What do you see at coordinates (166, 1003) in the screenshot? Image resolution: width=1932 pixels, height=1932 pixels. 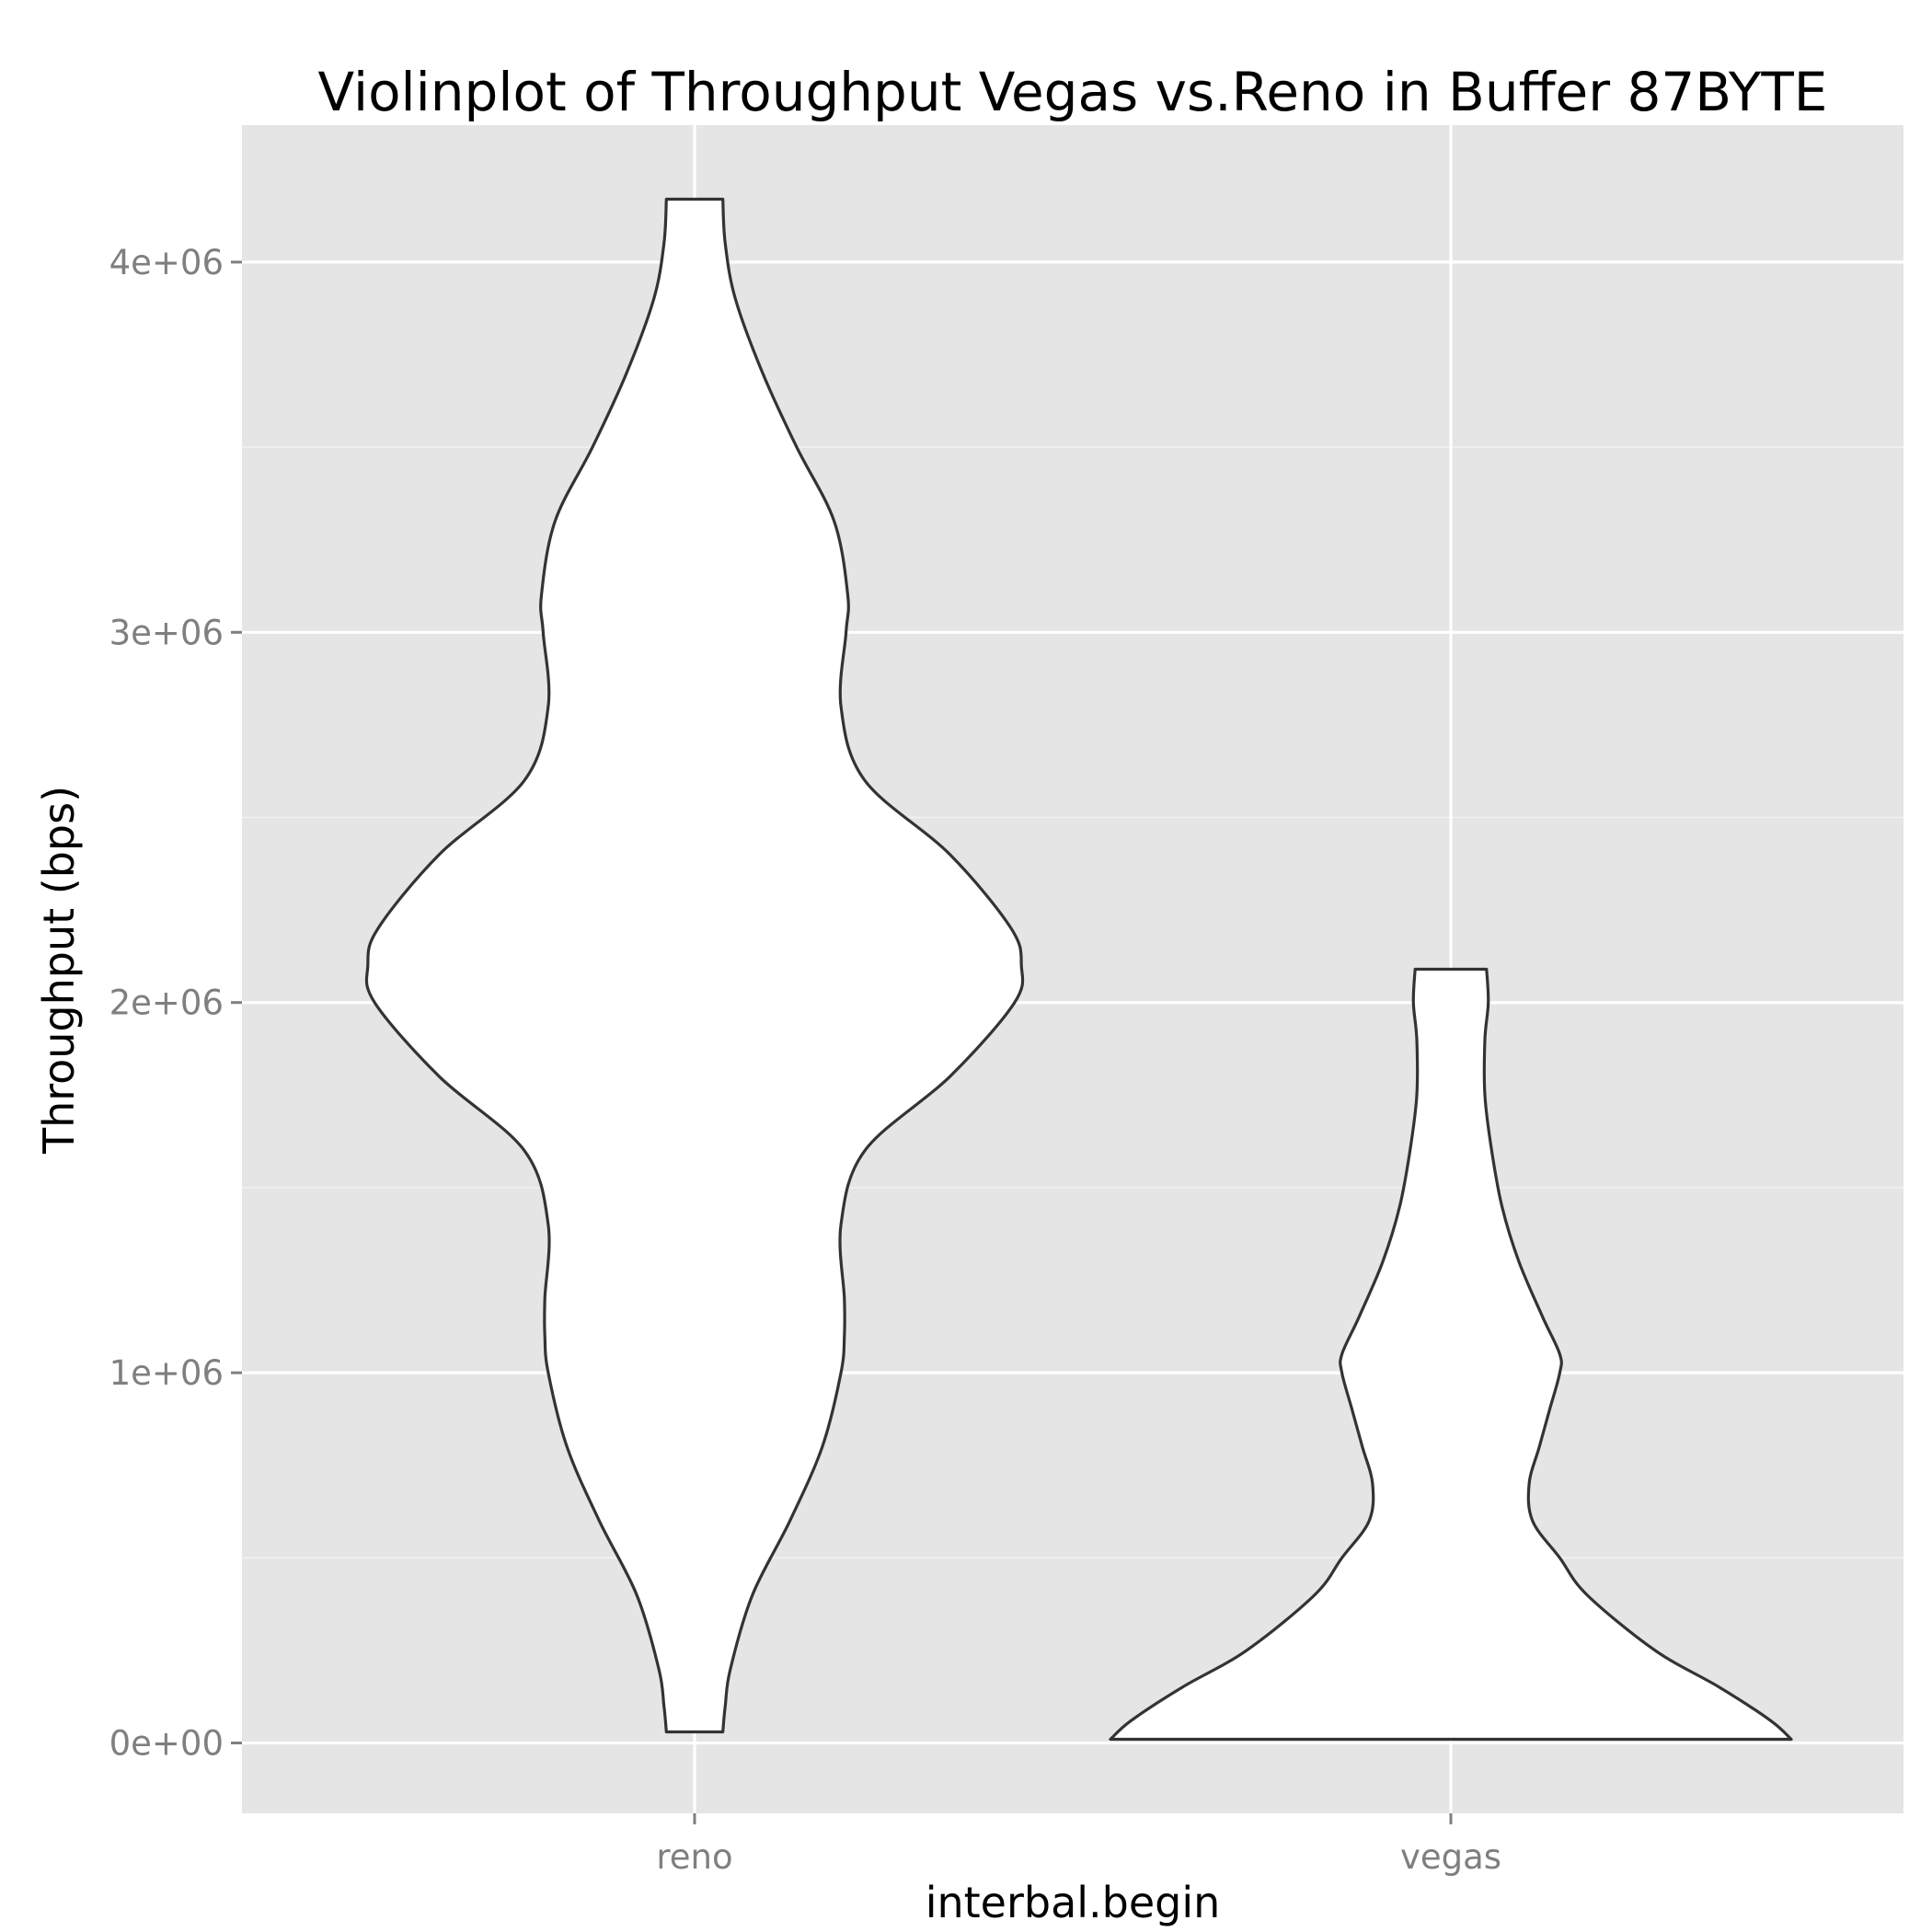 I see `y-tick-label: 2e+06` at bounding box center [166, 1003].